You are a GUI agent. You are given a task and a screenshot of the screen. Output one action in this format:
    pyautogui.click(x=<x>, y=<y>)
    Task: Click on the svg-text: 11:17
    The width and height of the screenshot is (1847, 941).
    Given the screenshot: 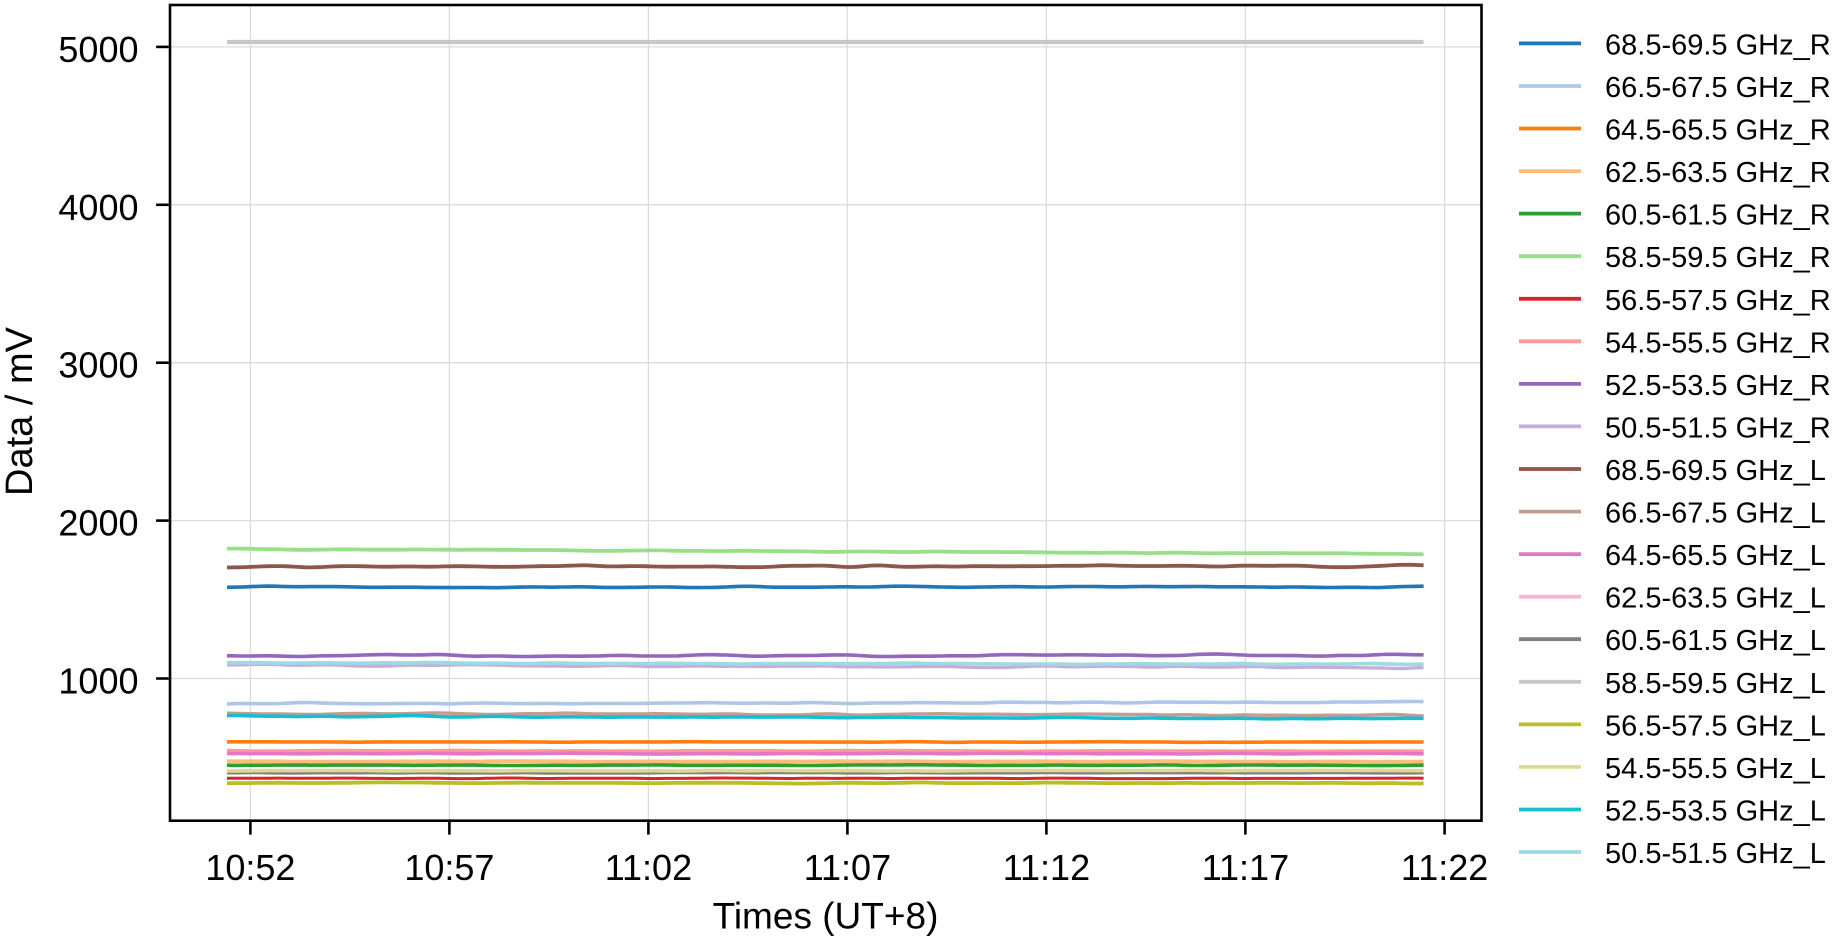 What is the action you would take?
    pyautogui.click(x=1245, y=867)
    